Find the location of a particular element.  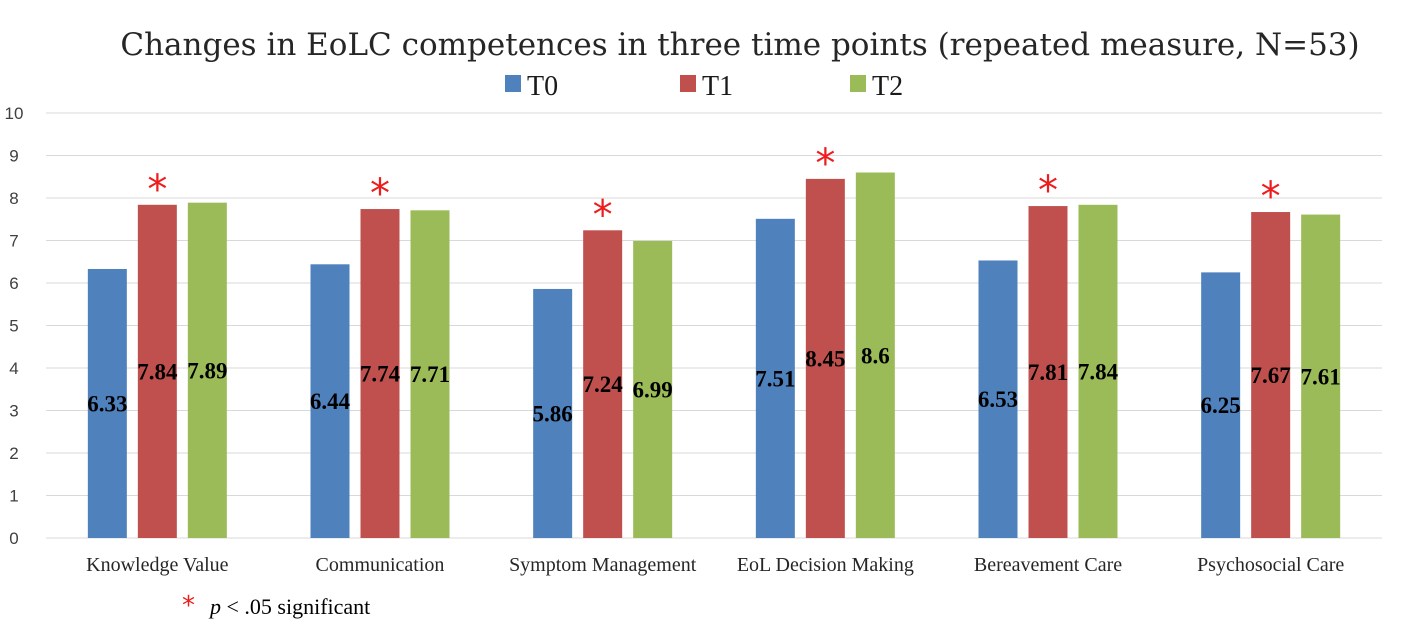

significance-markers: * * * * * * is located at coordinates (713, 189).